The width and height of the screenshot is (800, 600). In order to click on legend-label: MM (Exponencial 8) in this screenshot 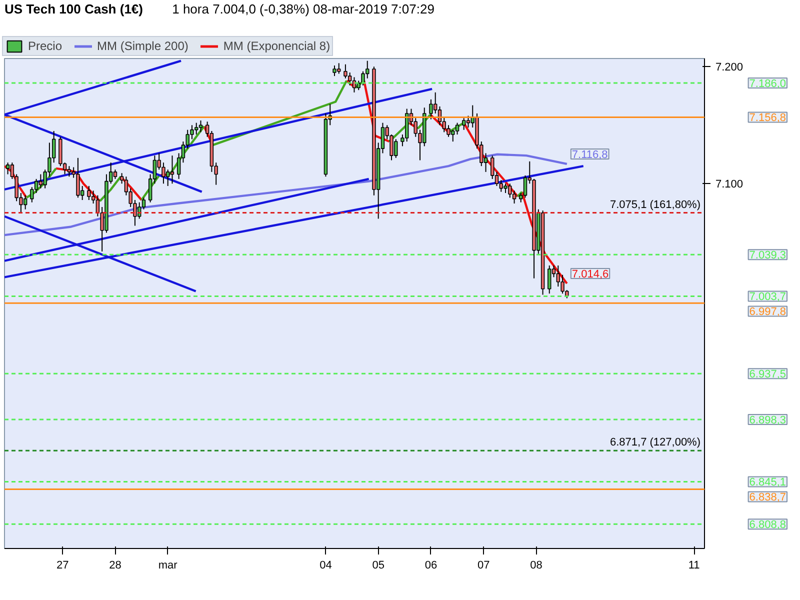, I will do `click(276, 46)`.